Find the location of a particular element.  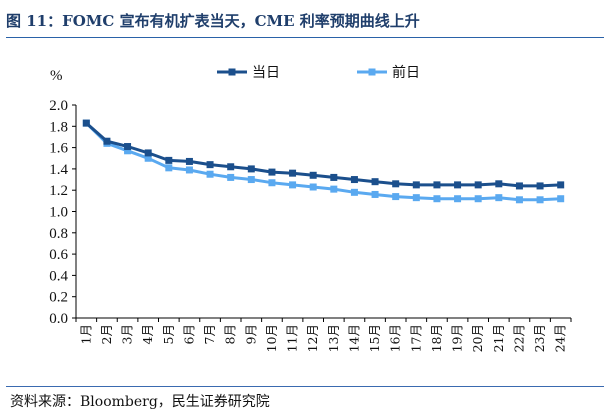

x-tick-label: 10月 is located at coordinates (271, 338).